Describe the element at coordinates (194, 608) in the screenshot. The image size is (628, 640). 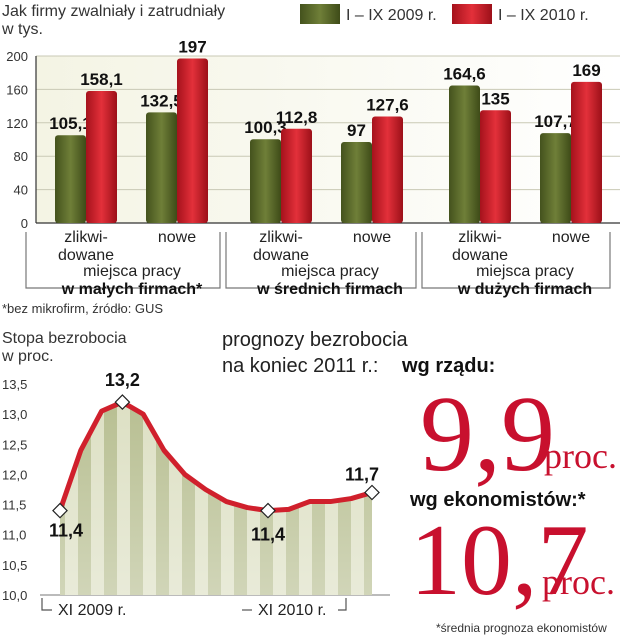
I see `line-x-axis: XI 2009 r. XI 2010 r.` at that location.